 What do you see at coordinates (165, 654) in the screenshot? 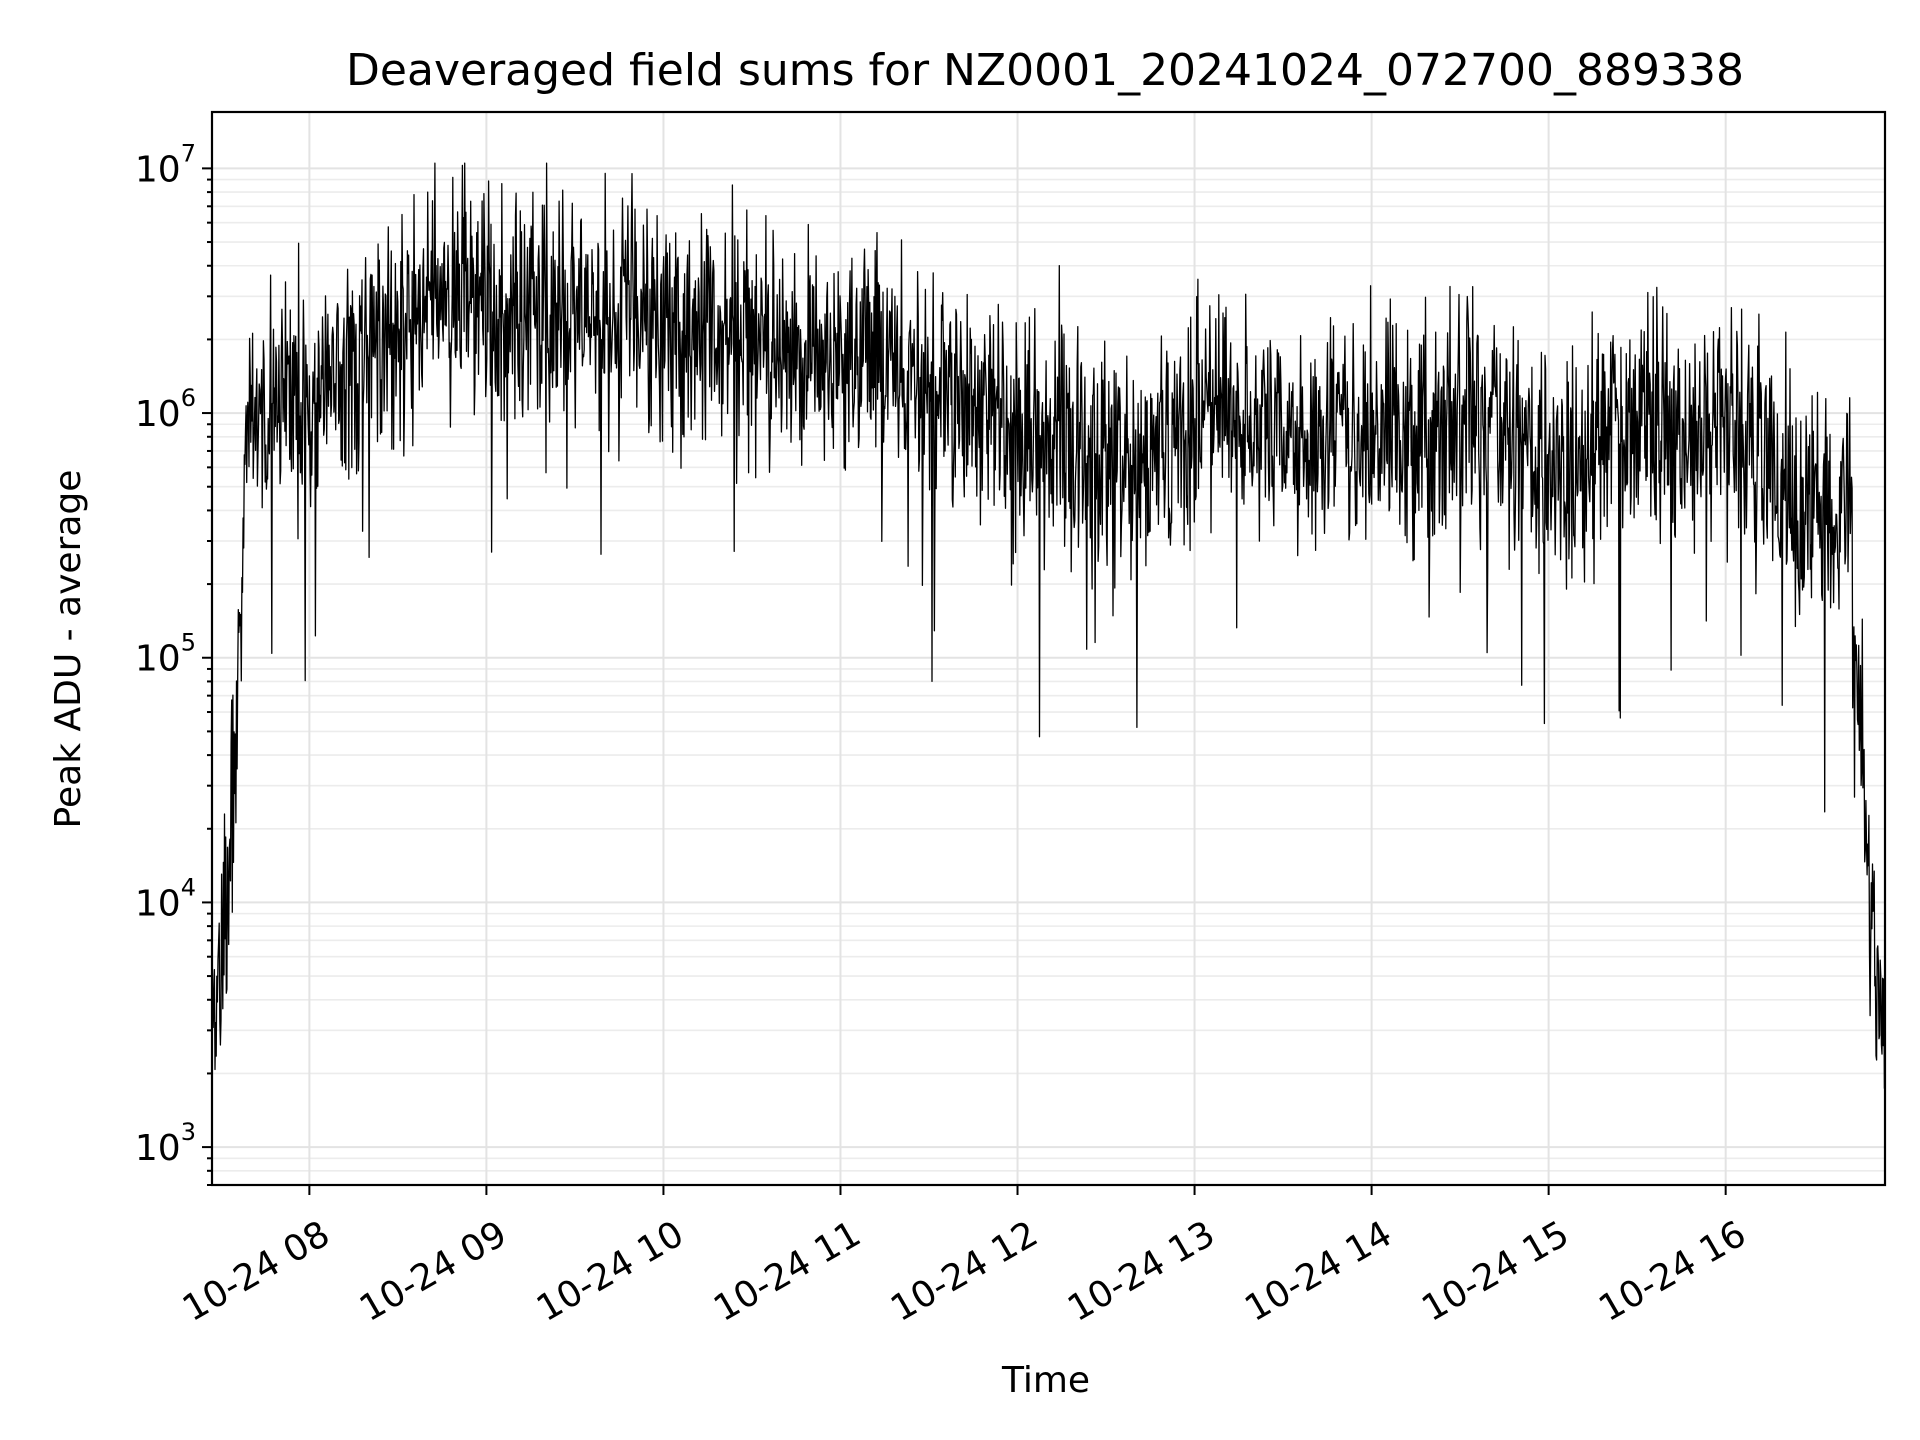
I see `y-tick-label: 10⁵` at bounding box center [165, 654].